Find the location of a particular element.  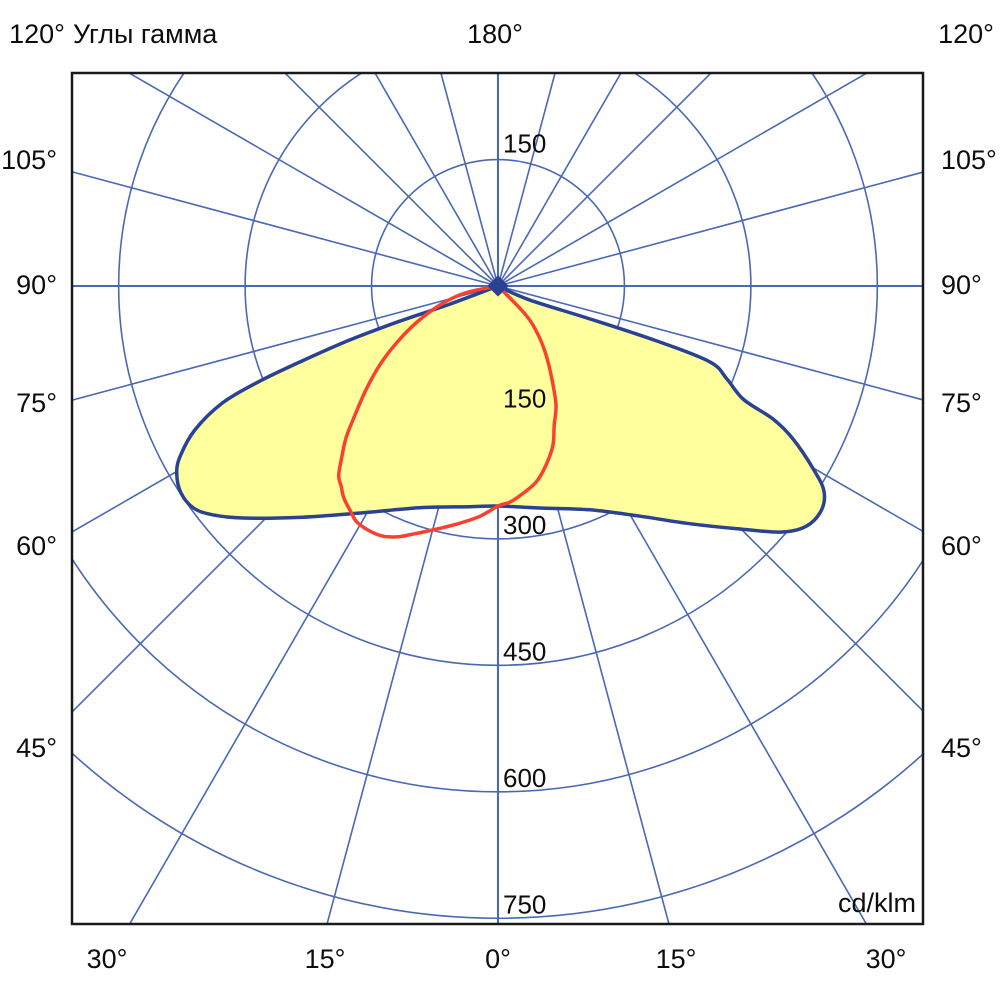

ring-label-layer: 150 300 450 600 750 150 is located at coordinates (524, 524).